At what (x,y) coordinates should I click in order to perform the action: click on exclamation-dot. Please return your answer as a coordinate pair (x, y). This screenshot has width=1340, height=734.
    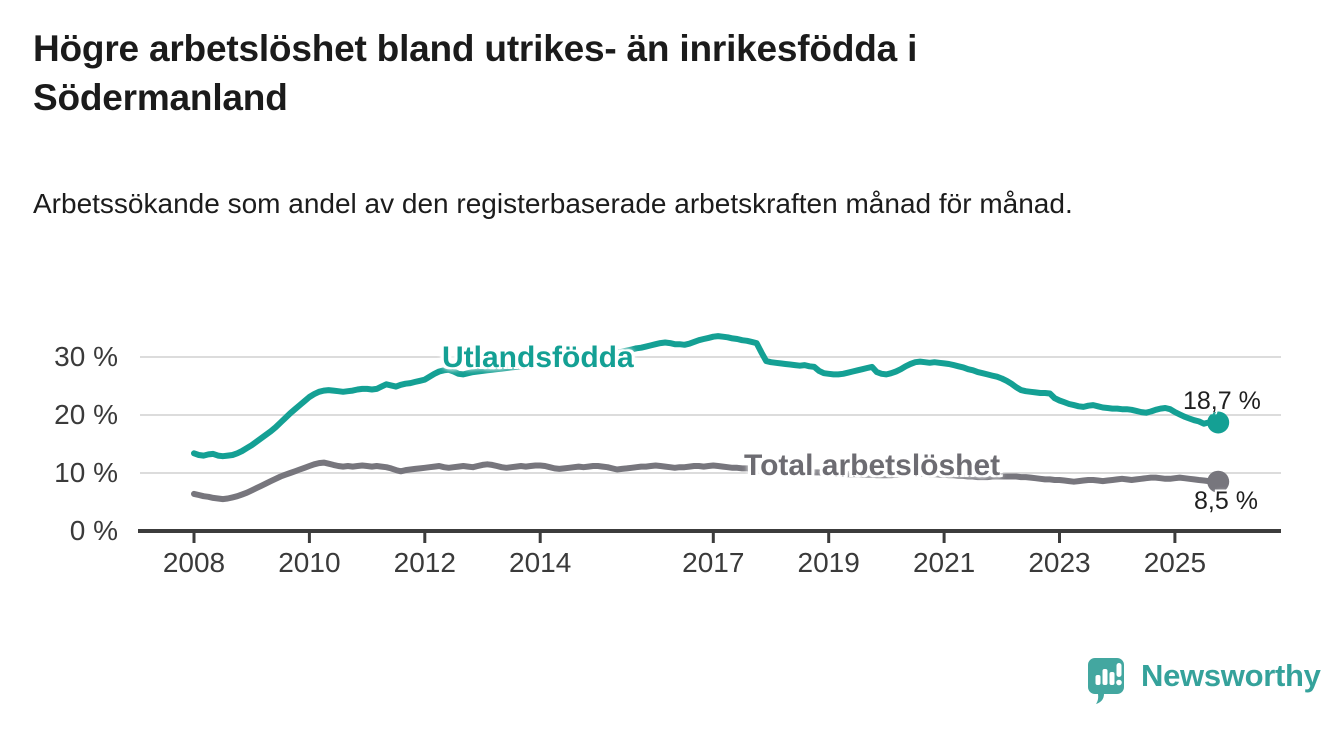
    Looking at the image, I should click on (1119, 682).